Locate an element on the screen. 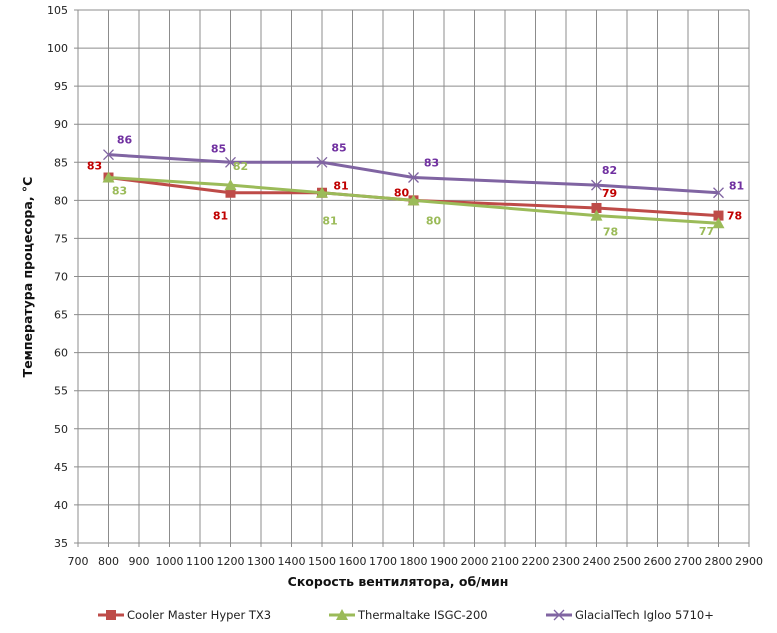 The height and width of the screenshot is (633, 777). y-tick-label: 40 is located at coordinates (61, 505).